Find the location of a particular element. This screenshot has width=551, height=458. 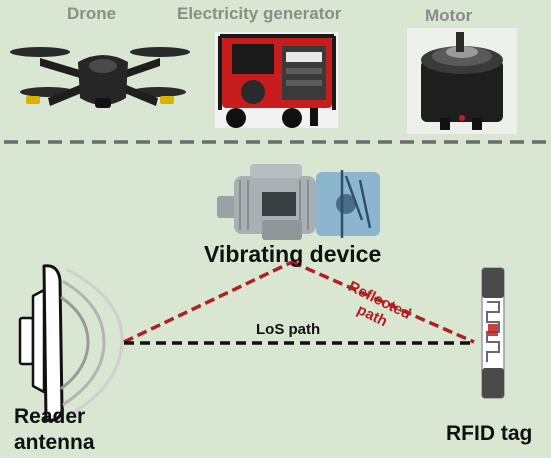

vibrating-device-icon is located at coordinates (298, 202).